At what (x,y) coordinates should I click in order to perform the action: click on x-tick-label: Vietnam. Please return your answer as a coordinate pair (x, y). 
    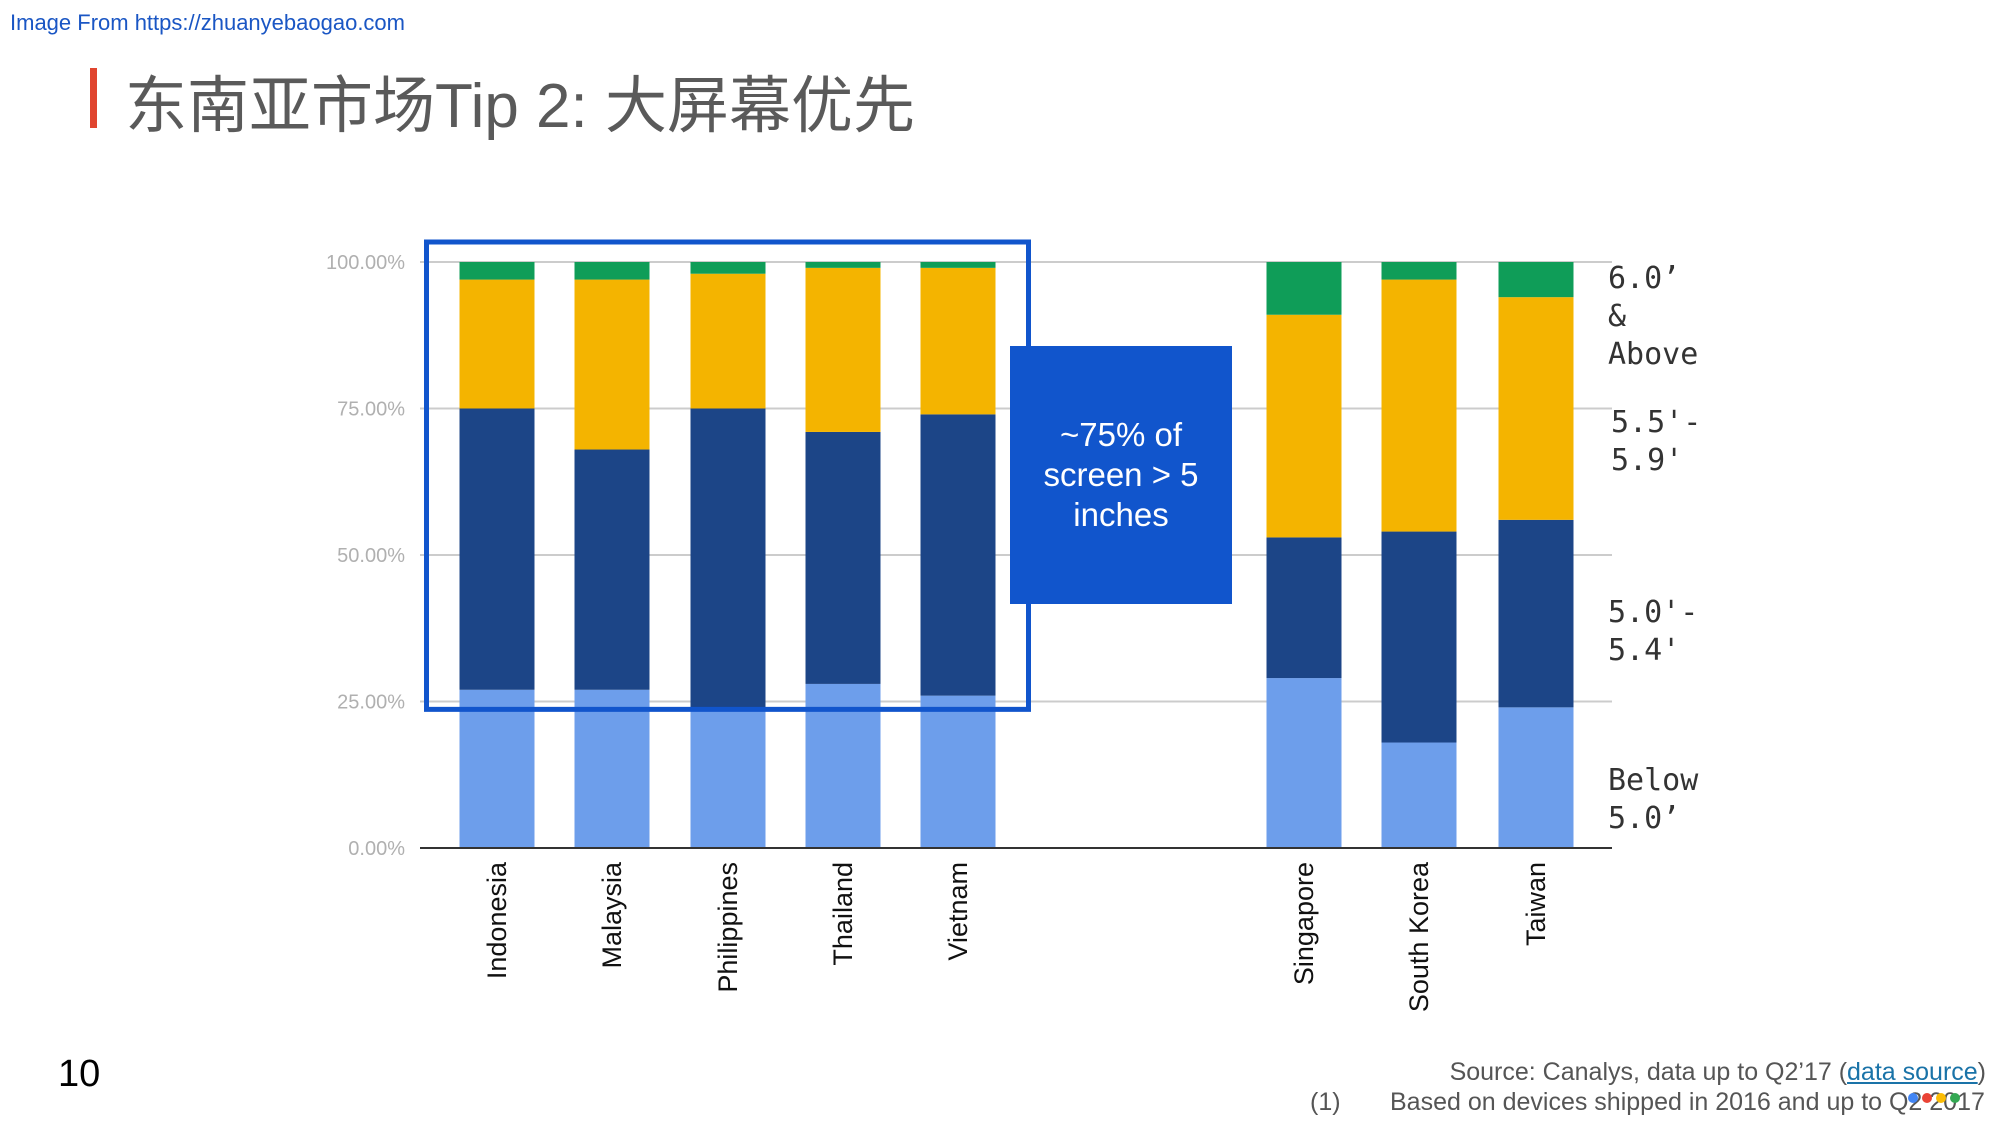
    Looking at the image, I should click on (958, 911).